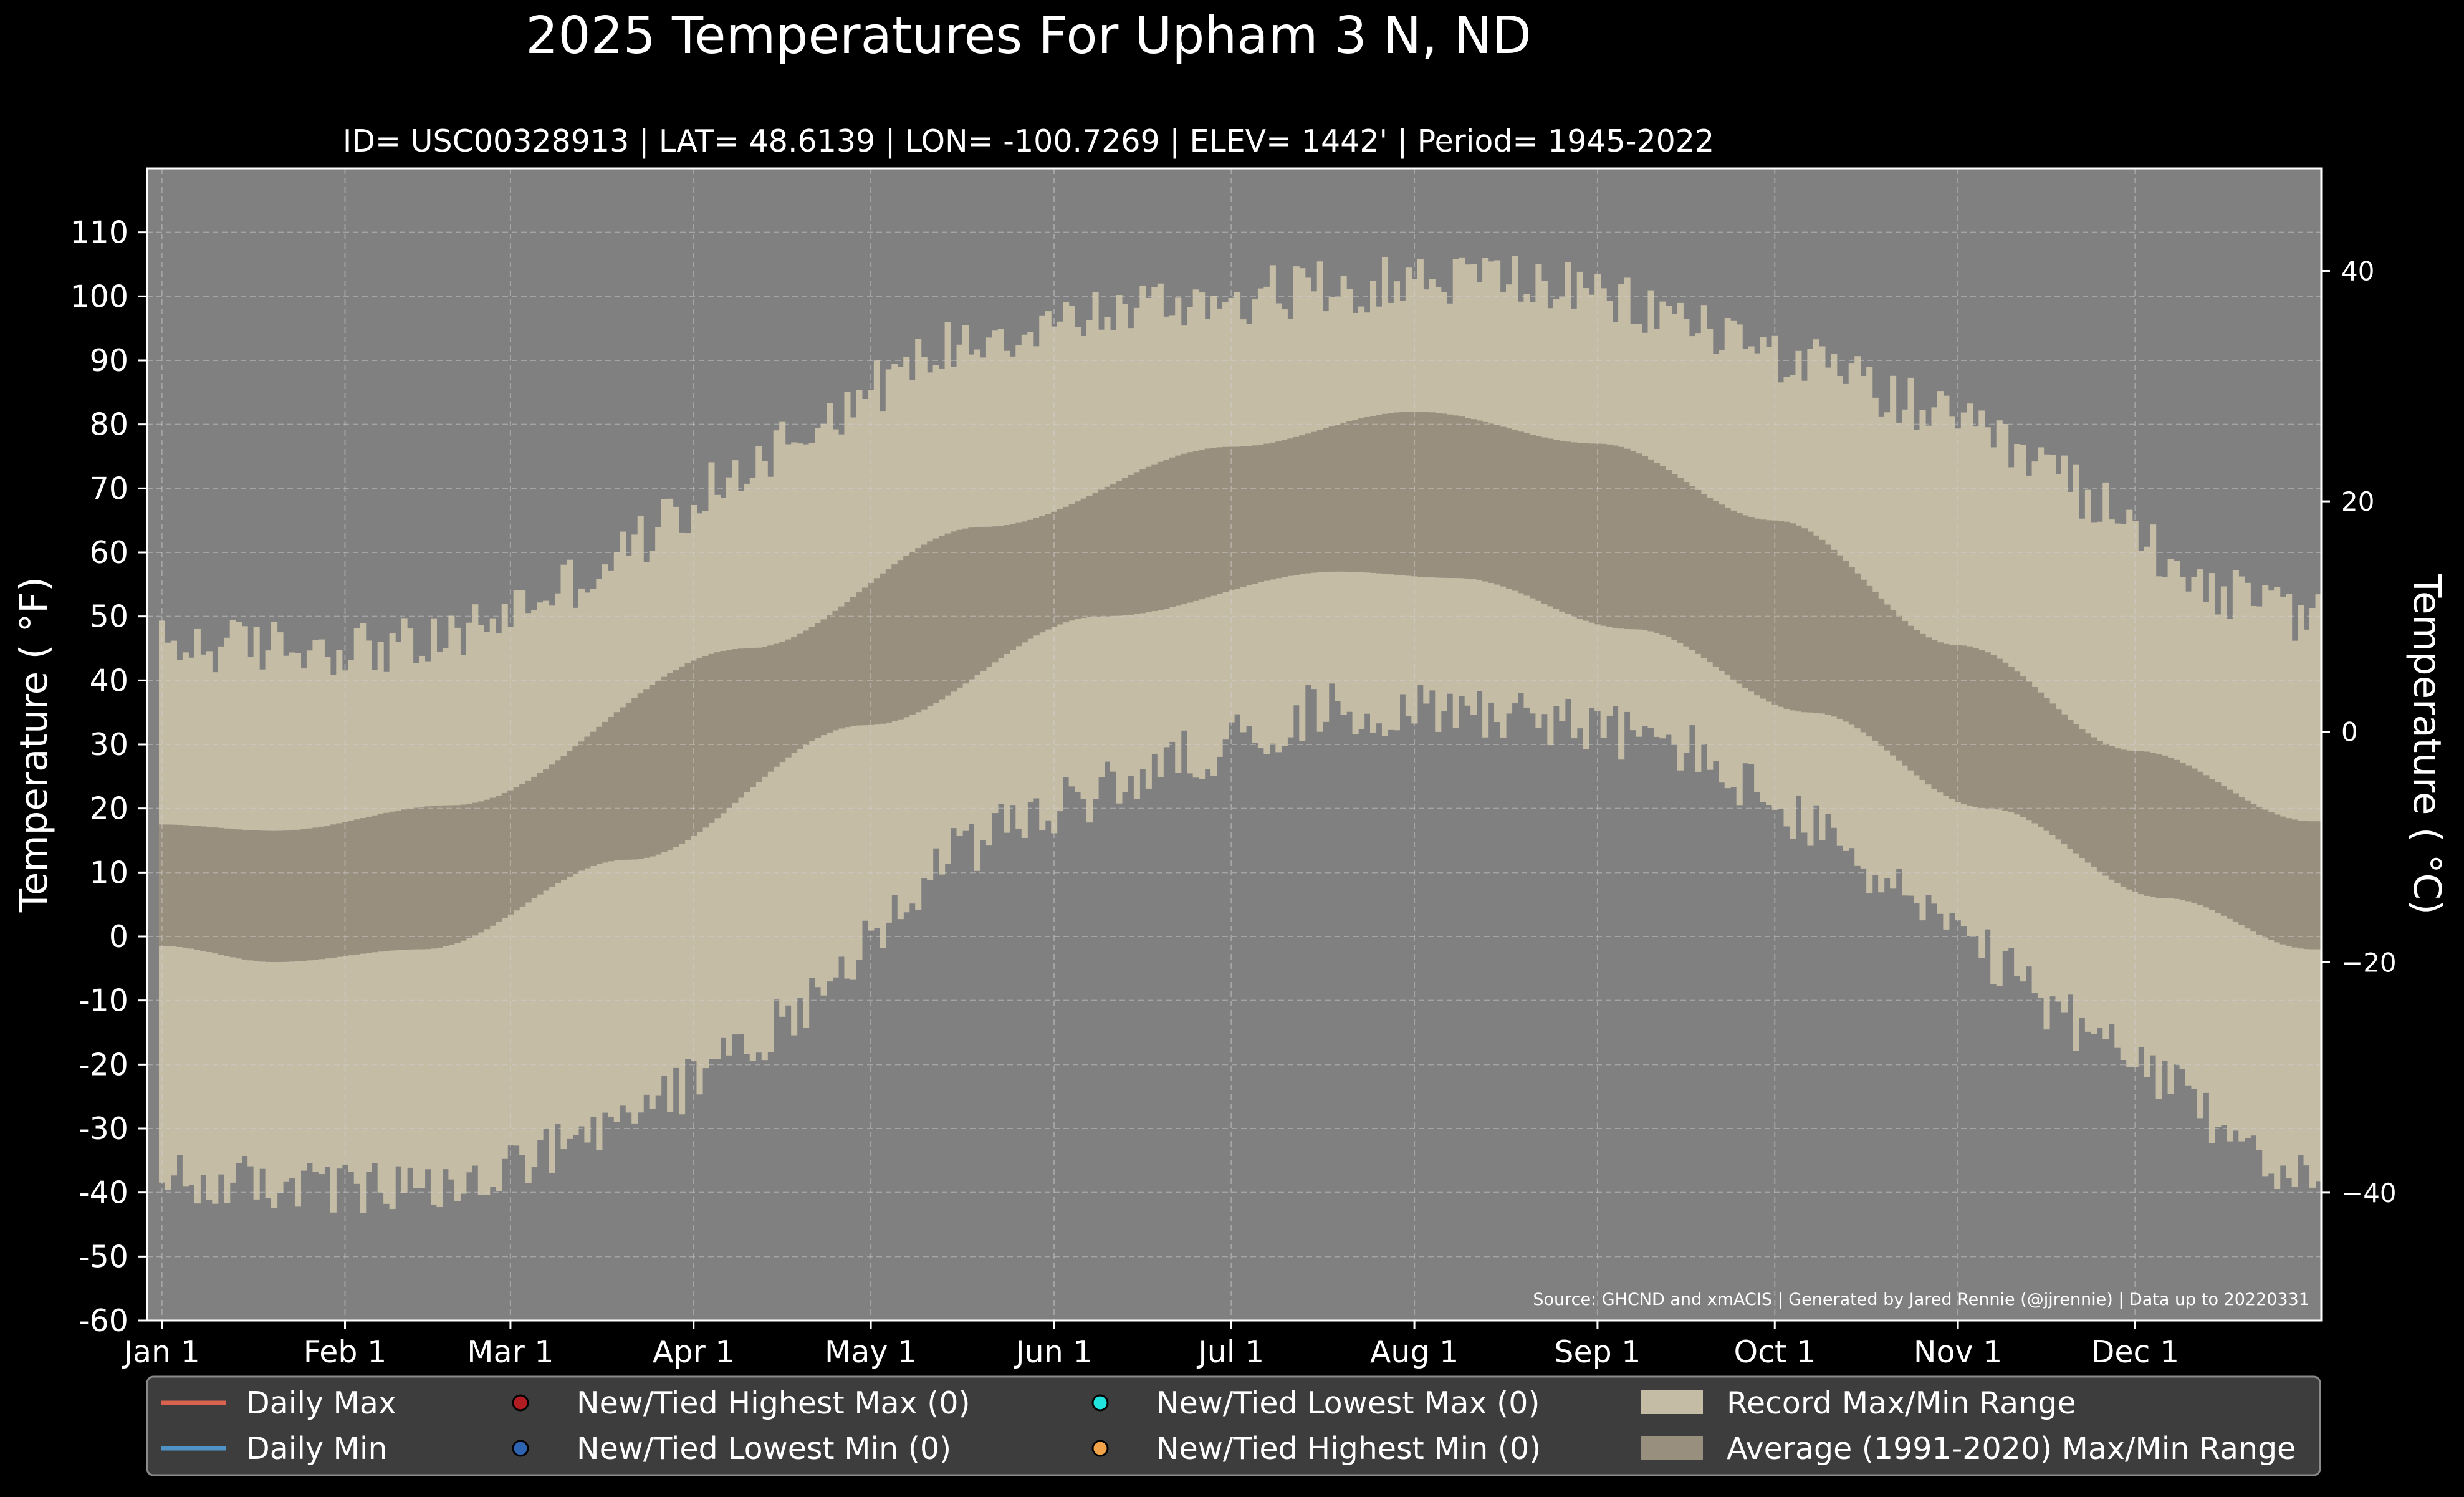  What do you see at coordinates (109, 680) in the screenshot?
I see `y-left-tick-label: 40` at bounding box center [109, 680].